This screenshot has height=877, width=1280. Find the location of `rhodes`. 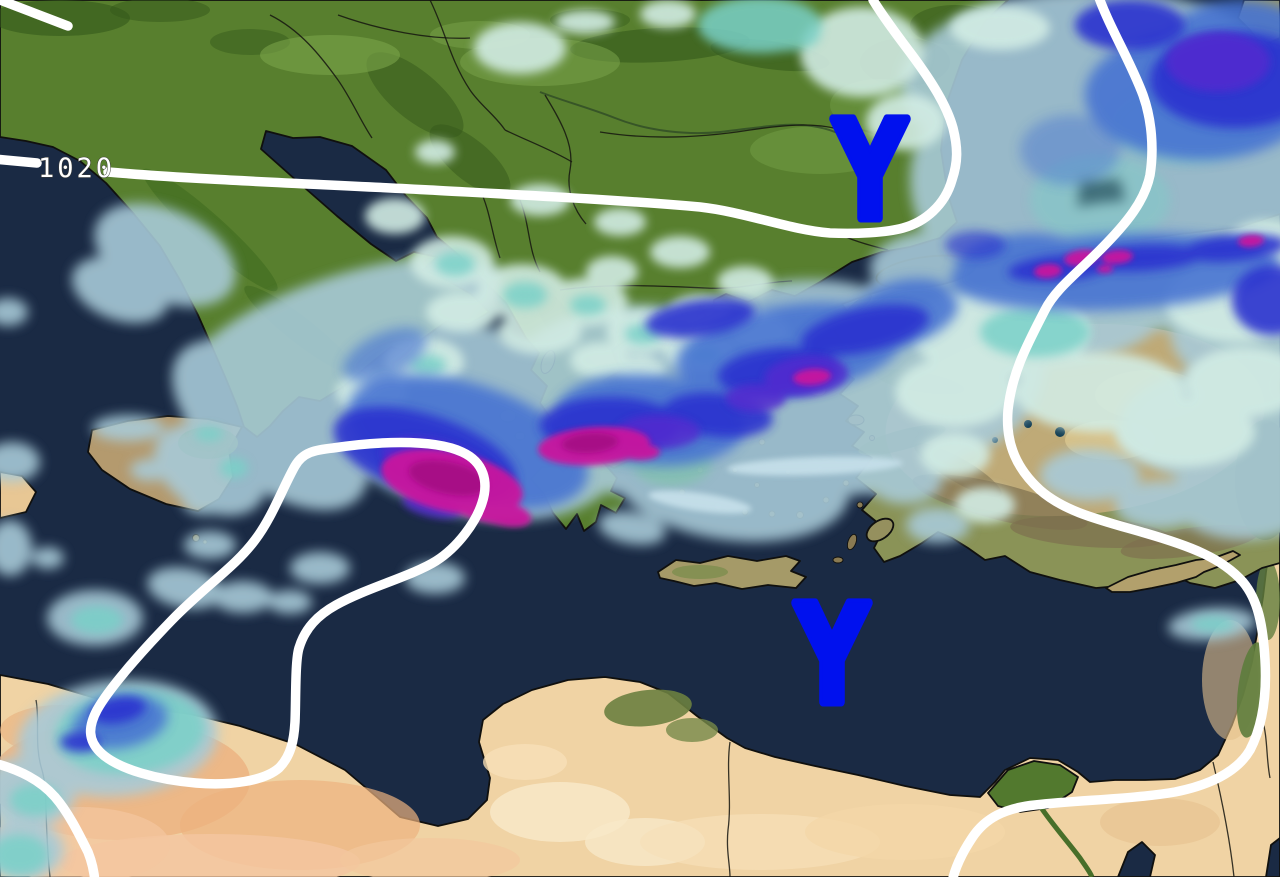

rhodes is located at coordinates (880, 530).